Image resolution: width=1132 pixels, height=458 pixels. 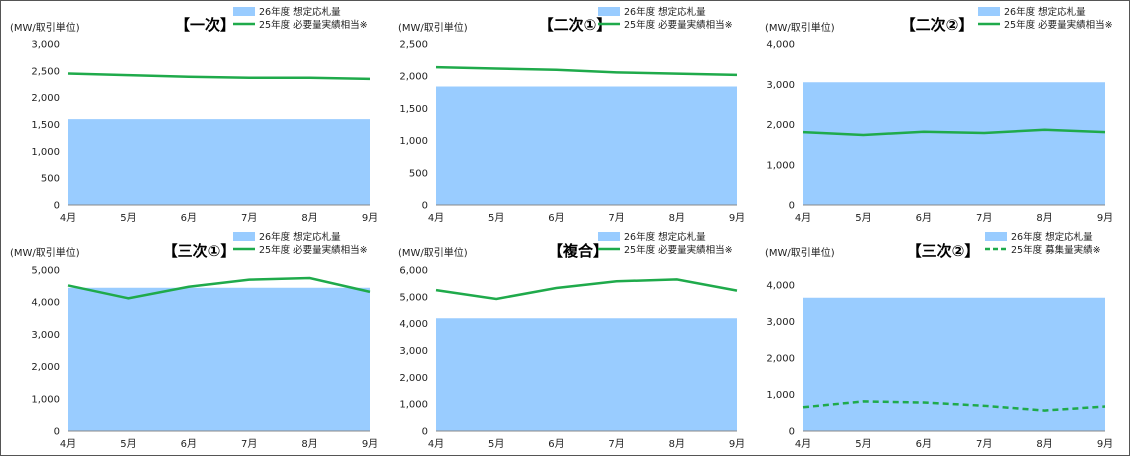 I want to click on chart-title: 【一次】, so click(x=205, y=25).